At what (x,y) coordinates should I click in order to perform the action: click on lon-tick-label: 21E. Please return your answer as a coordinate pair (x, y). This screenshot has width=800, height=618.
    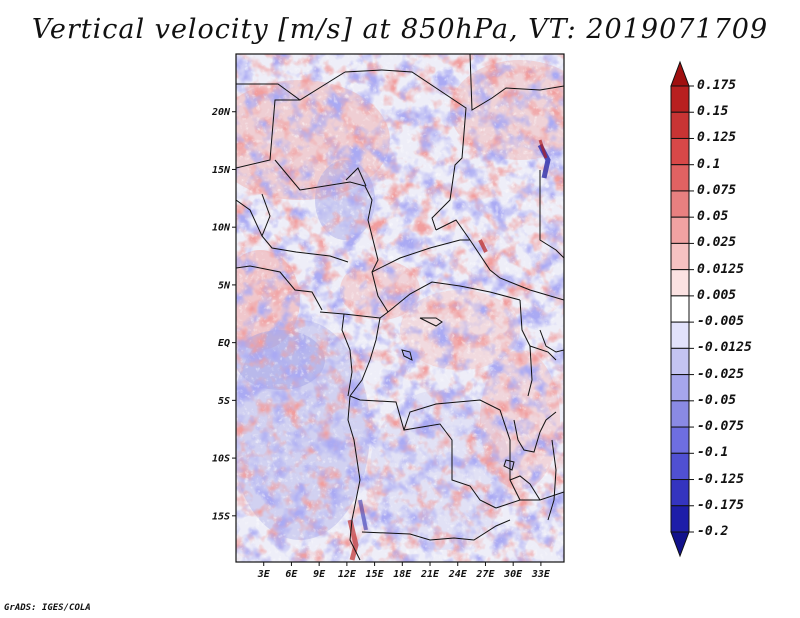
    Looking at the image, I should click on (430, 574).